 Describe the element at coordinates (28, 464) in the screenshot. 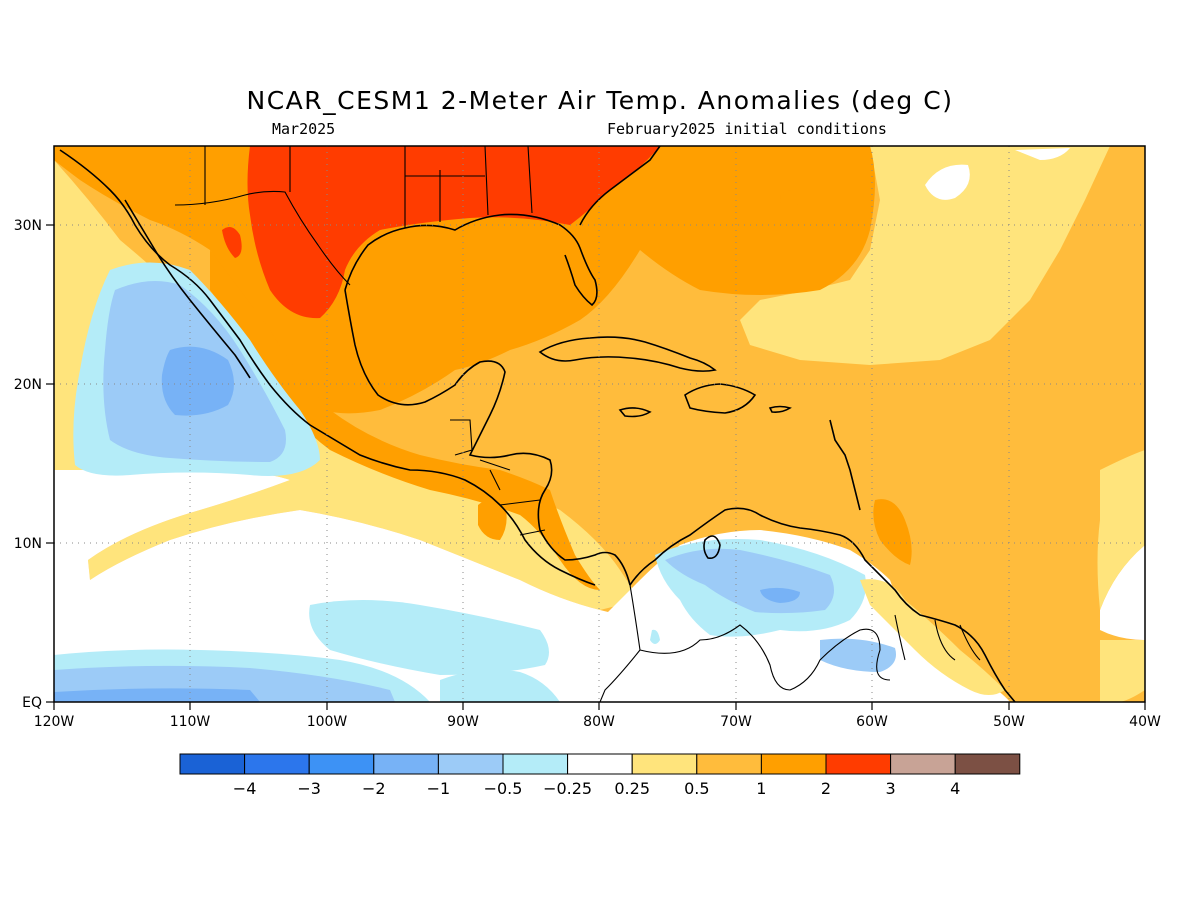

I see `latitude-labels: EQ 10N 20N 30N` at that location.